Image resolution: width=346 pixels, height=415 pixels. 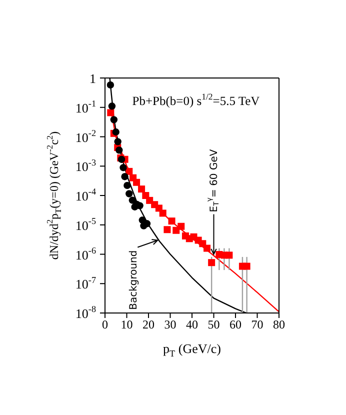 I want to click on x-tick-label: 30, so click(x=170, y=325).